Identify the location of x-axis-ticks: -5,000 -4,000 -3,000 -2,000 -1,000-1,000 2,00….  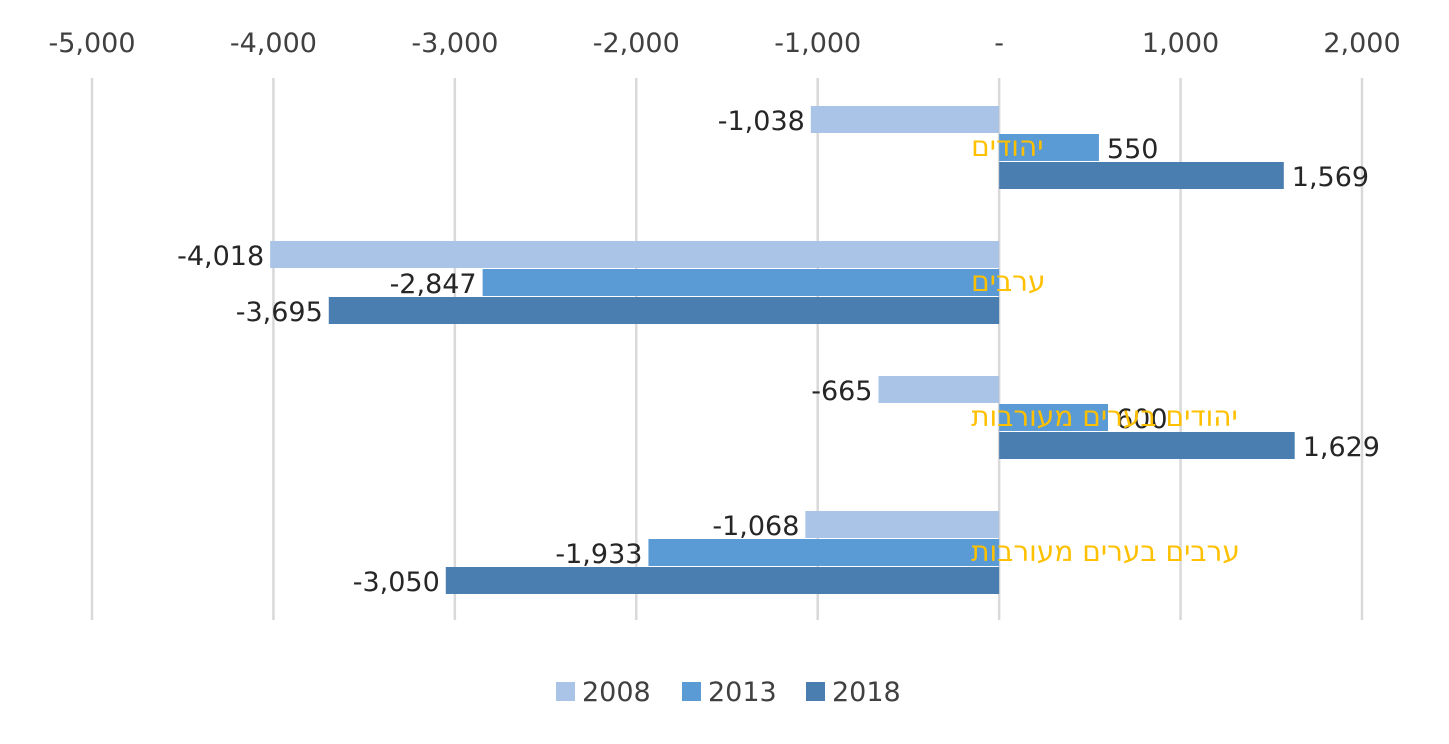
(724, 43).